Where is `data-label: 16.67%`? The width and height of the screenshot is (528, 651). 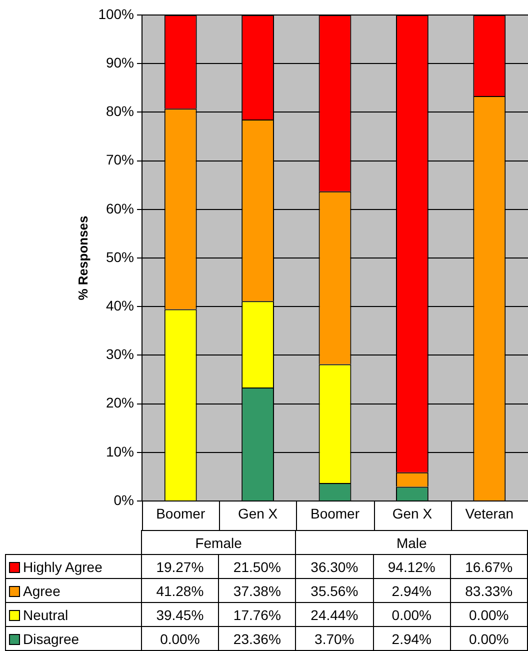 data-label: 16.67% is located at coordinates (489, 566).